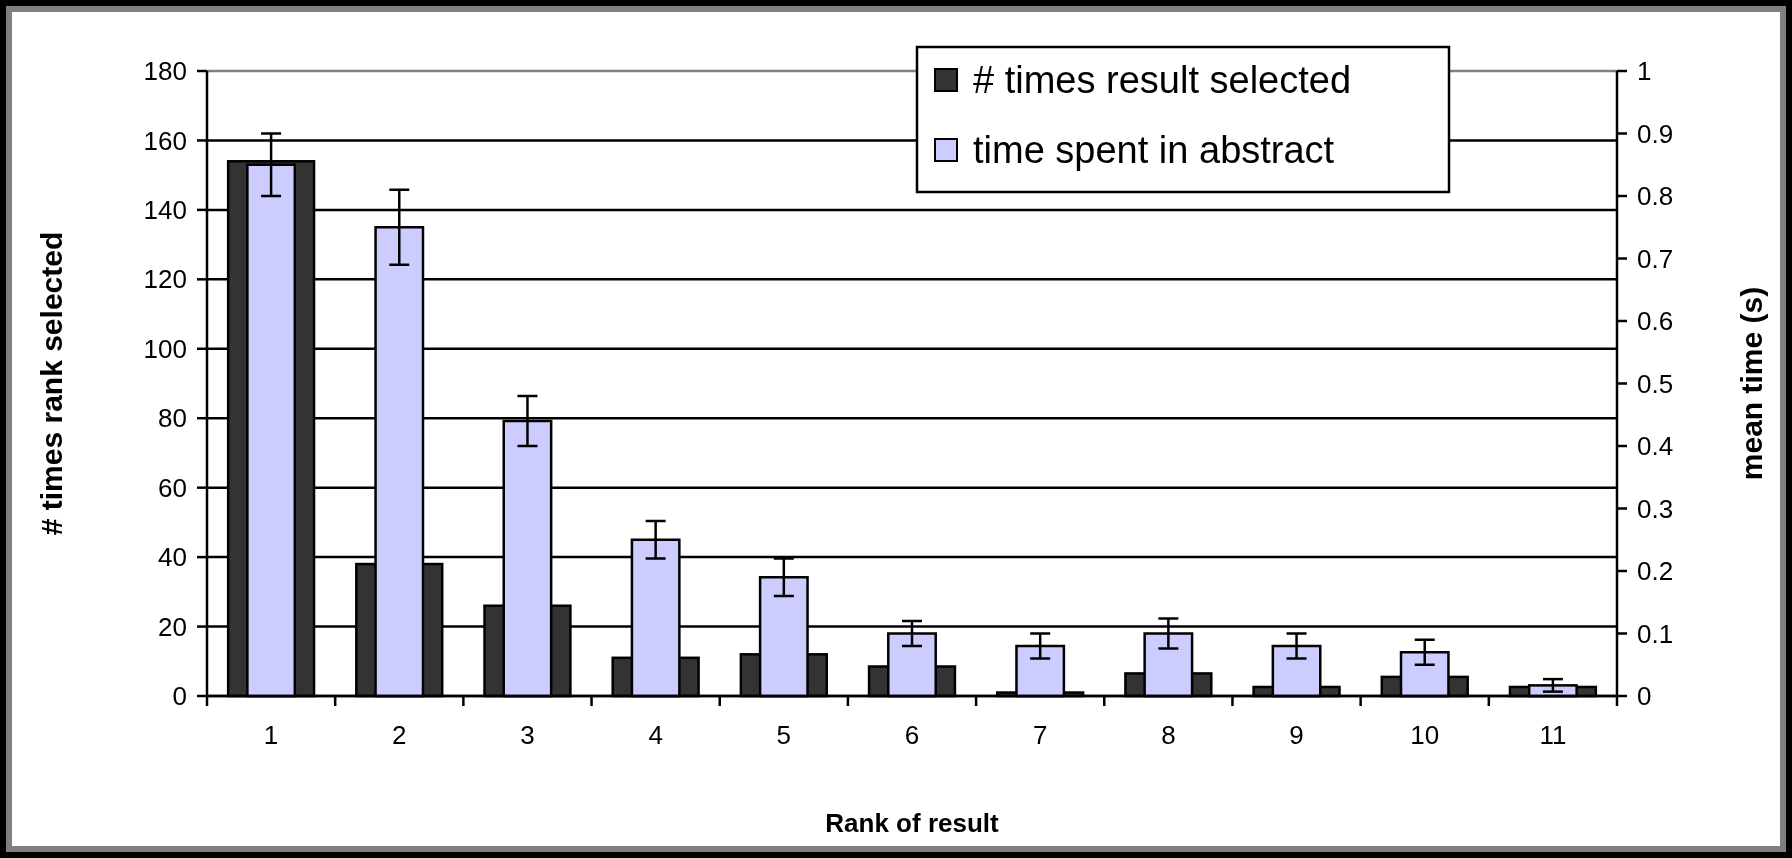  What do you see at coordinates (1655, 571) in the screenshot?
I see `y2-tick-label: 0.2` at bounding box center [1655, 571].